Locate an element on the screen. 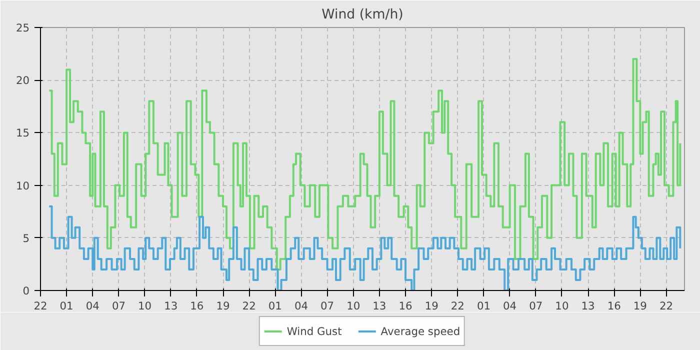 This screenshot has width=700, height=350. y-tick-label: 15 is located at coordinates (23, 133).